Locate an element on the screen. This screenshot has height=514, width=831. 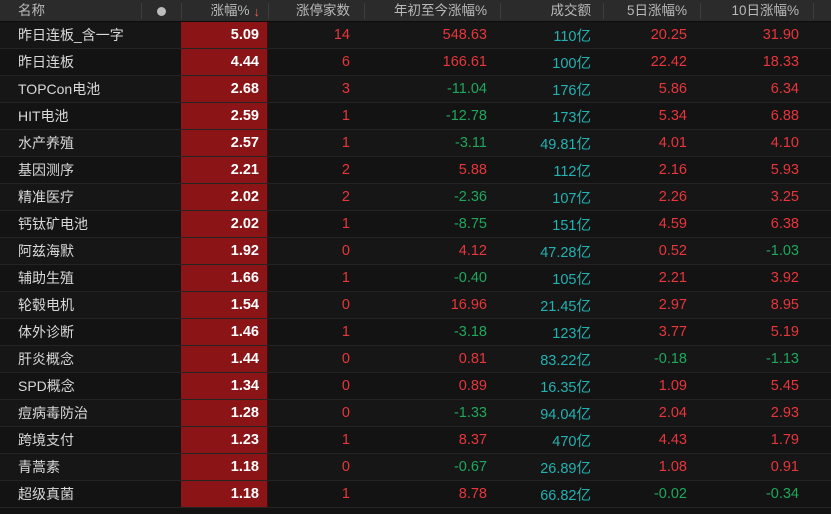
table-row: 跨境支付 1.23 1 8.37 470亿 4.43 1.79 is located at coordinates (415, 440).